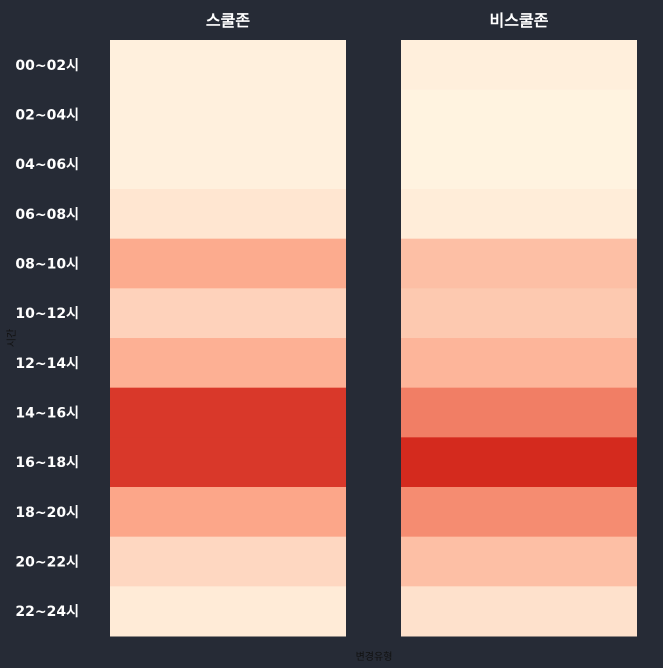  I want to click on column-title: 스쿨존, so click(228, 20).